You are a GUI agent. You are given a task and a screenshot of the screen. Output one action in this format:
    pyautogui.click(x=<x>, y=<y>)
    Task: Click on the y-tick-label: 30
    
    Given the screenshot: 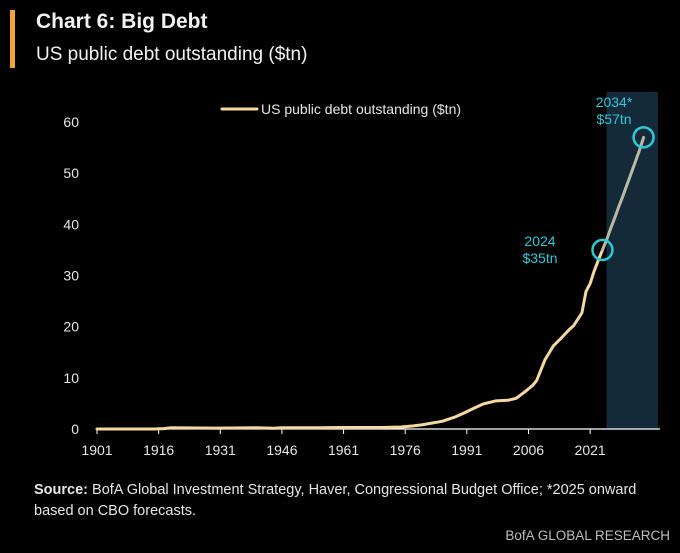 What is the action you would take?
    pyautogui.click(x=71, y=276)
    